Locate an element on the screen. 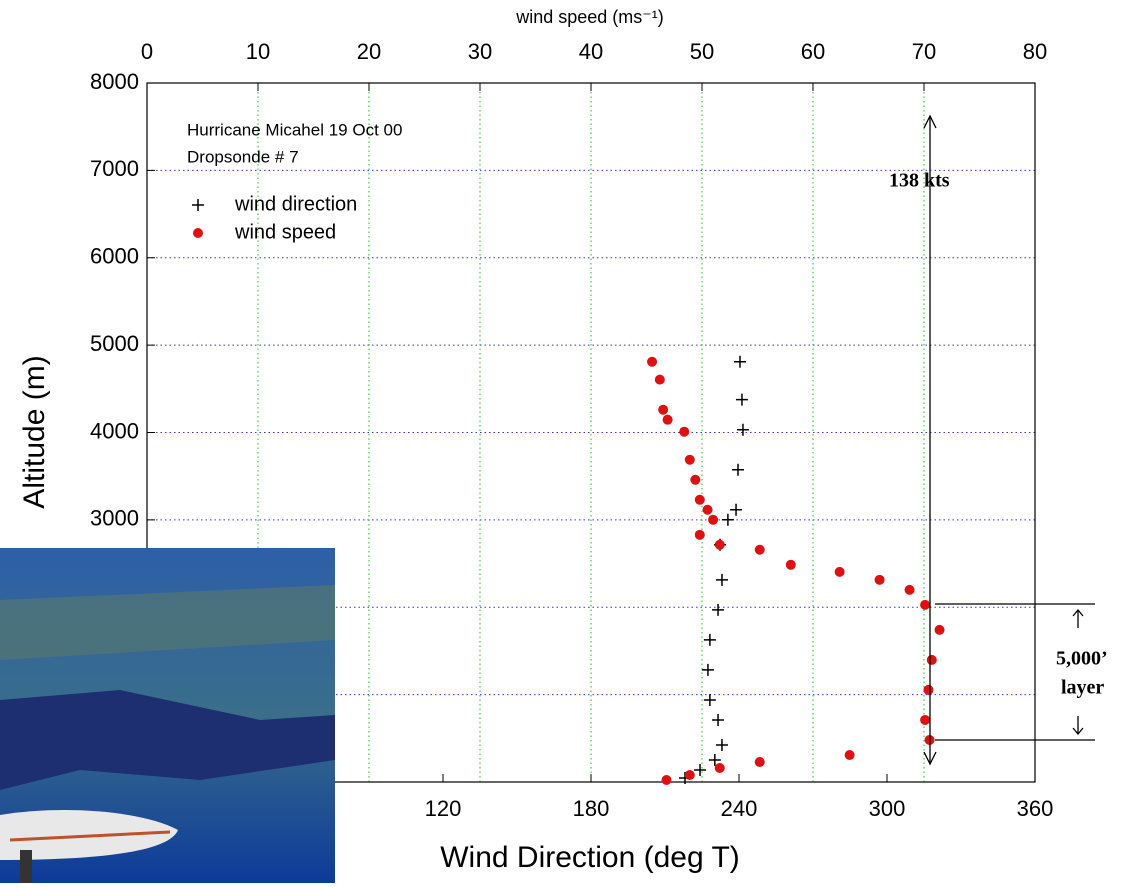 This screenshot has width=1131, height=888. x2-tick-label: 20 is located at coordinates (369, 51).